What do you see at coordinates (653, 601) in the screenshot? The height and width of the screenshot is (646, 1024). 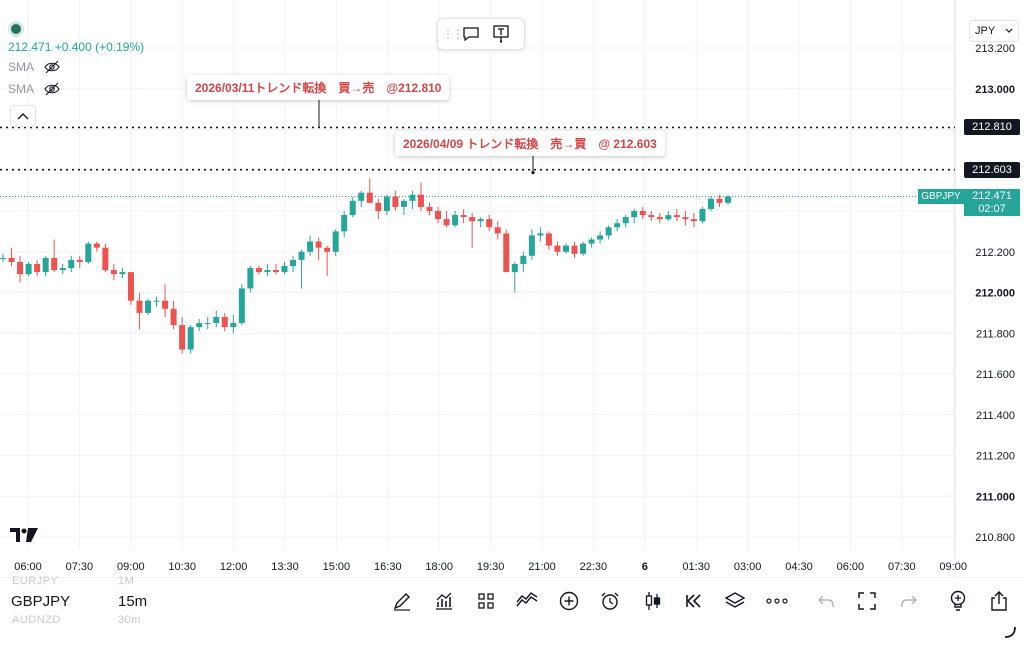 I see `chart-type-button` at bounding box center [653, 601].